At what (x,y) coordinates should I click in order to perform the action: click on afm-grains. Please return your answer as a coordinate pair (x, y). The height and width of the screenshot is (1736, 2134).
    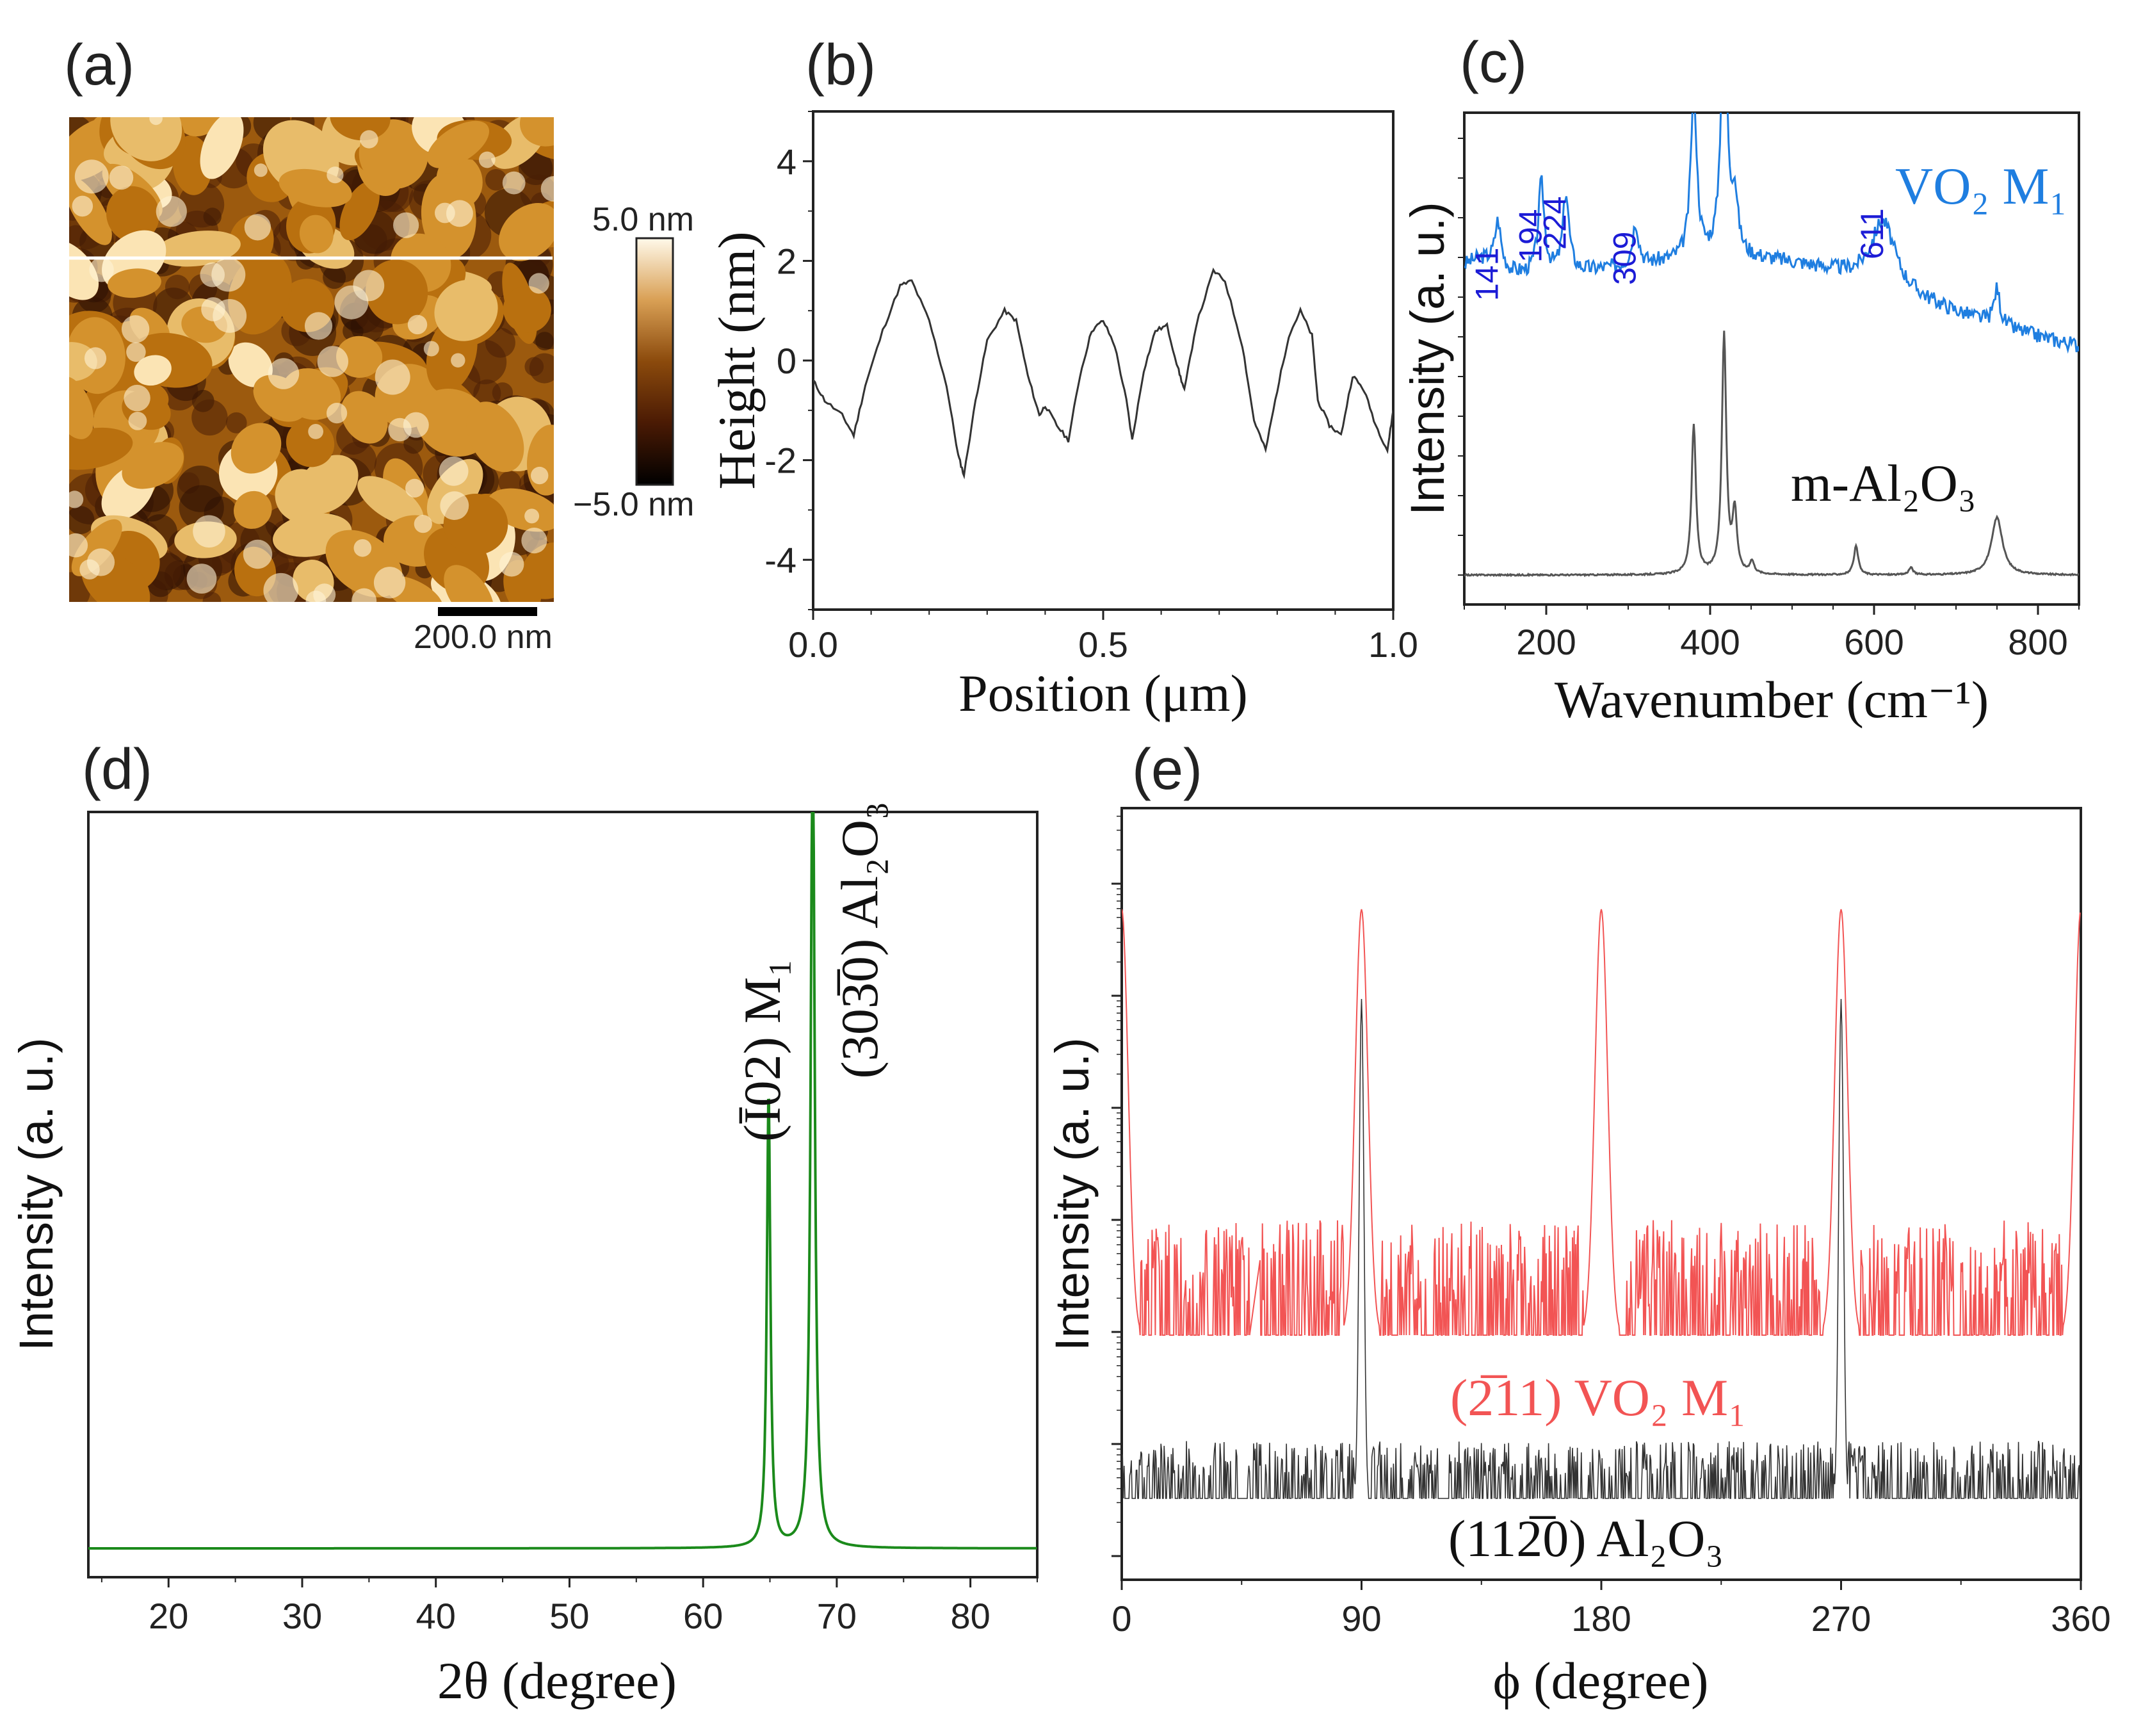
    Looking at the image, I should click on (311, 359).